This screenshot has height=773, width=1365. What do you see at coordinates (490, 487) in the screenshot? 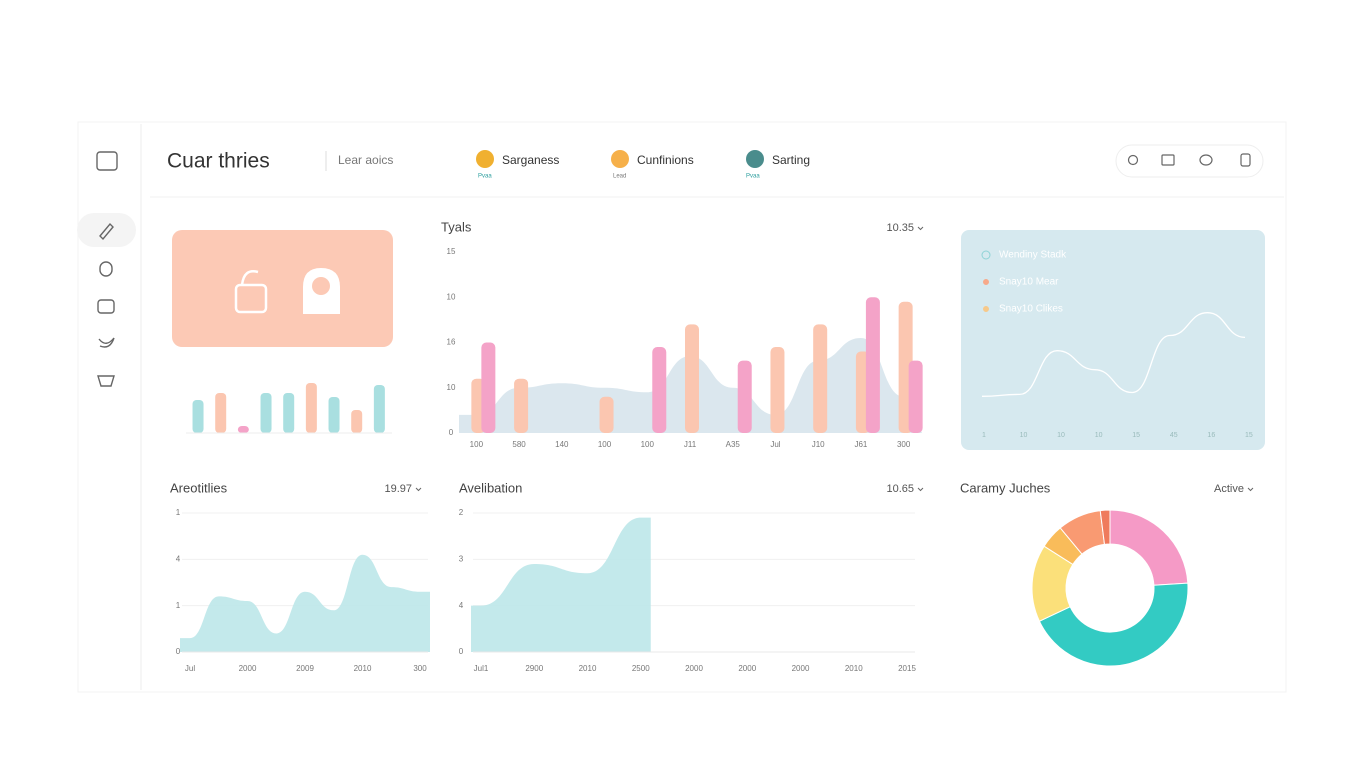
I see `chart-title: Avelibation` at bounding box center [490, 487].